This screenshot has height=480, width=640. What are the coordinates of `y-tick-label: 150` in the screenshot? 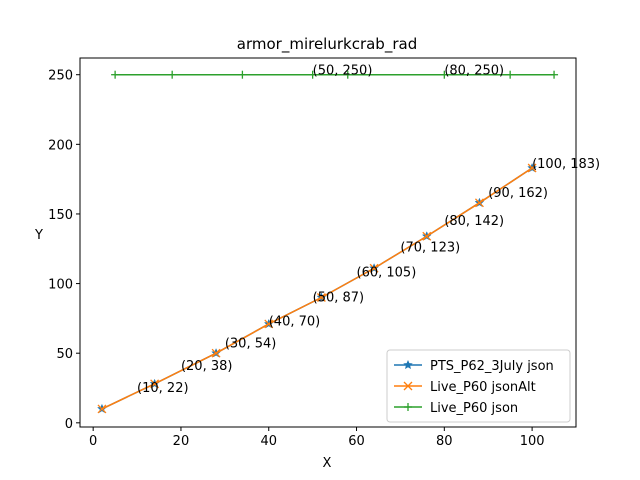 It's located at (60, 215).